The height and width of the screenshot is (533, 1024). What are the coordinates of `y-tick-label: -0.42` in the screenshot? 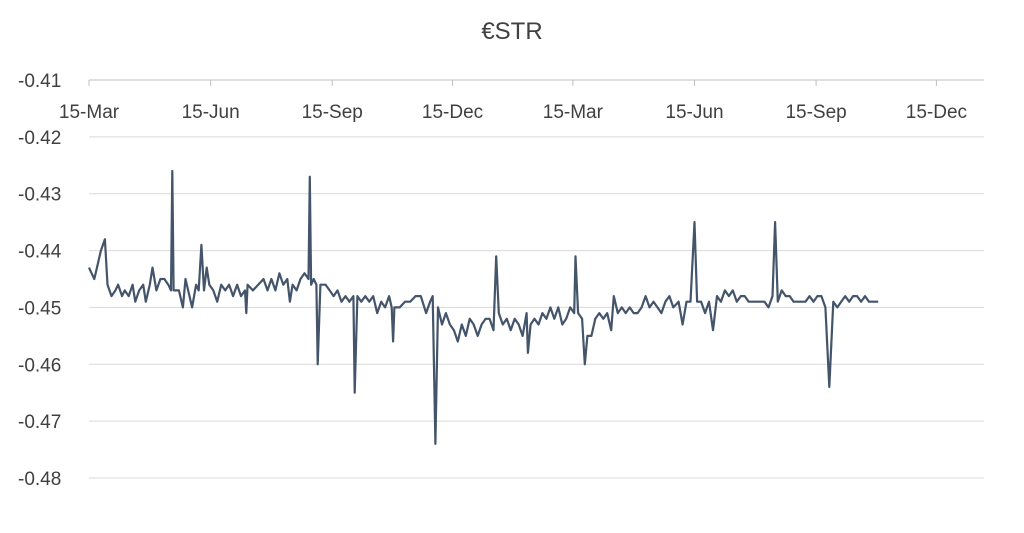 It's located at (39, 138).